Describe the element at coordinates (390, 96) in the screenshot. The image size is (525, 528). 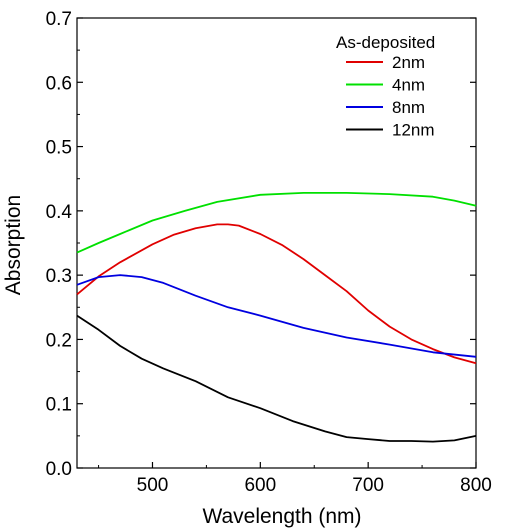
I see `legend-items: 2nm 4nm 8nm 12nm` at that location.